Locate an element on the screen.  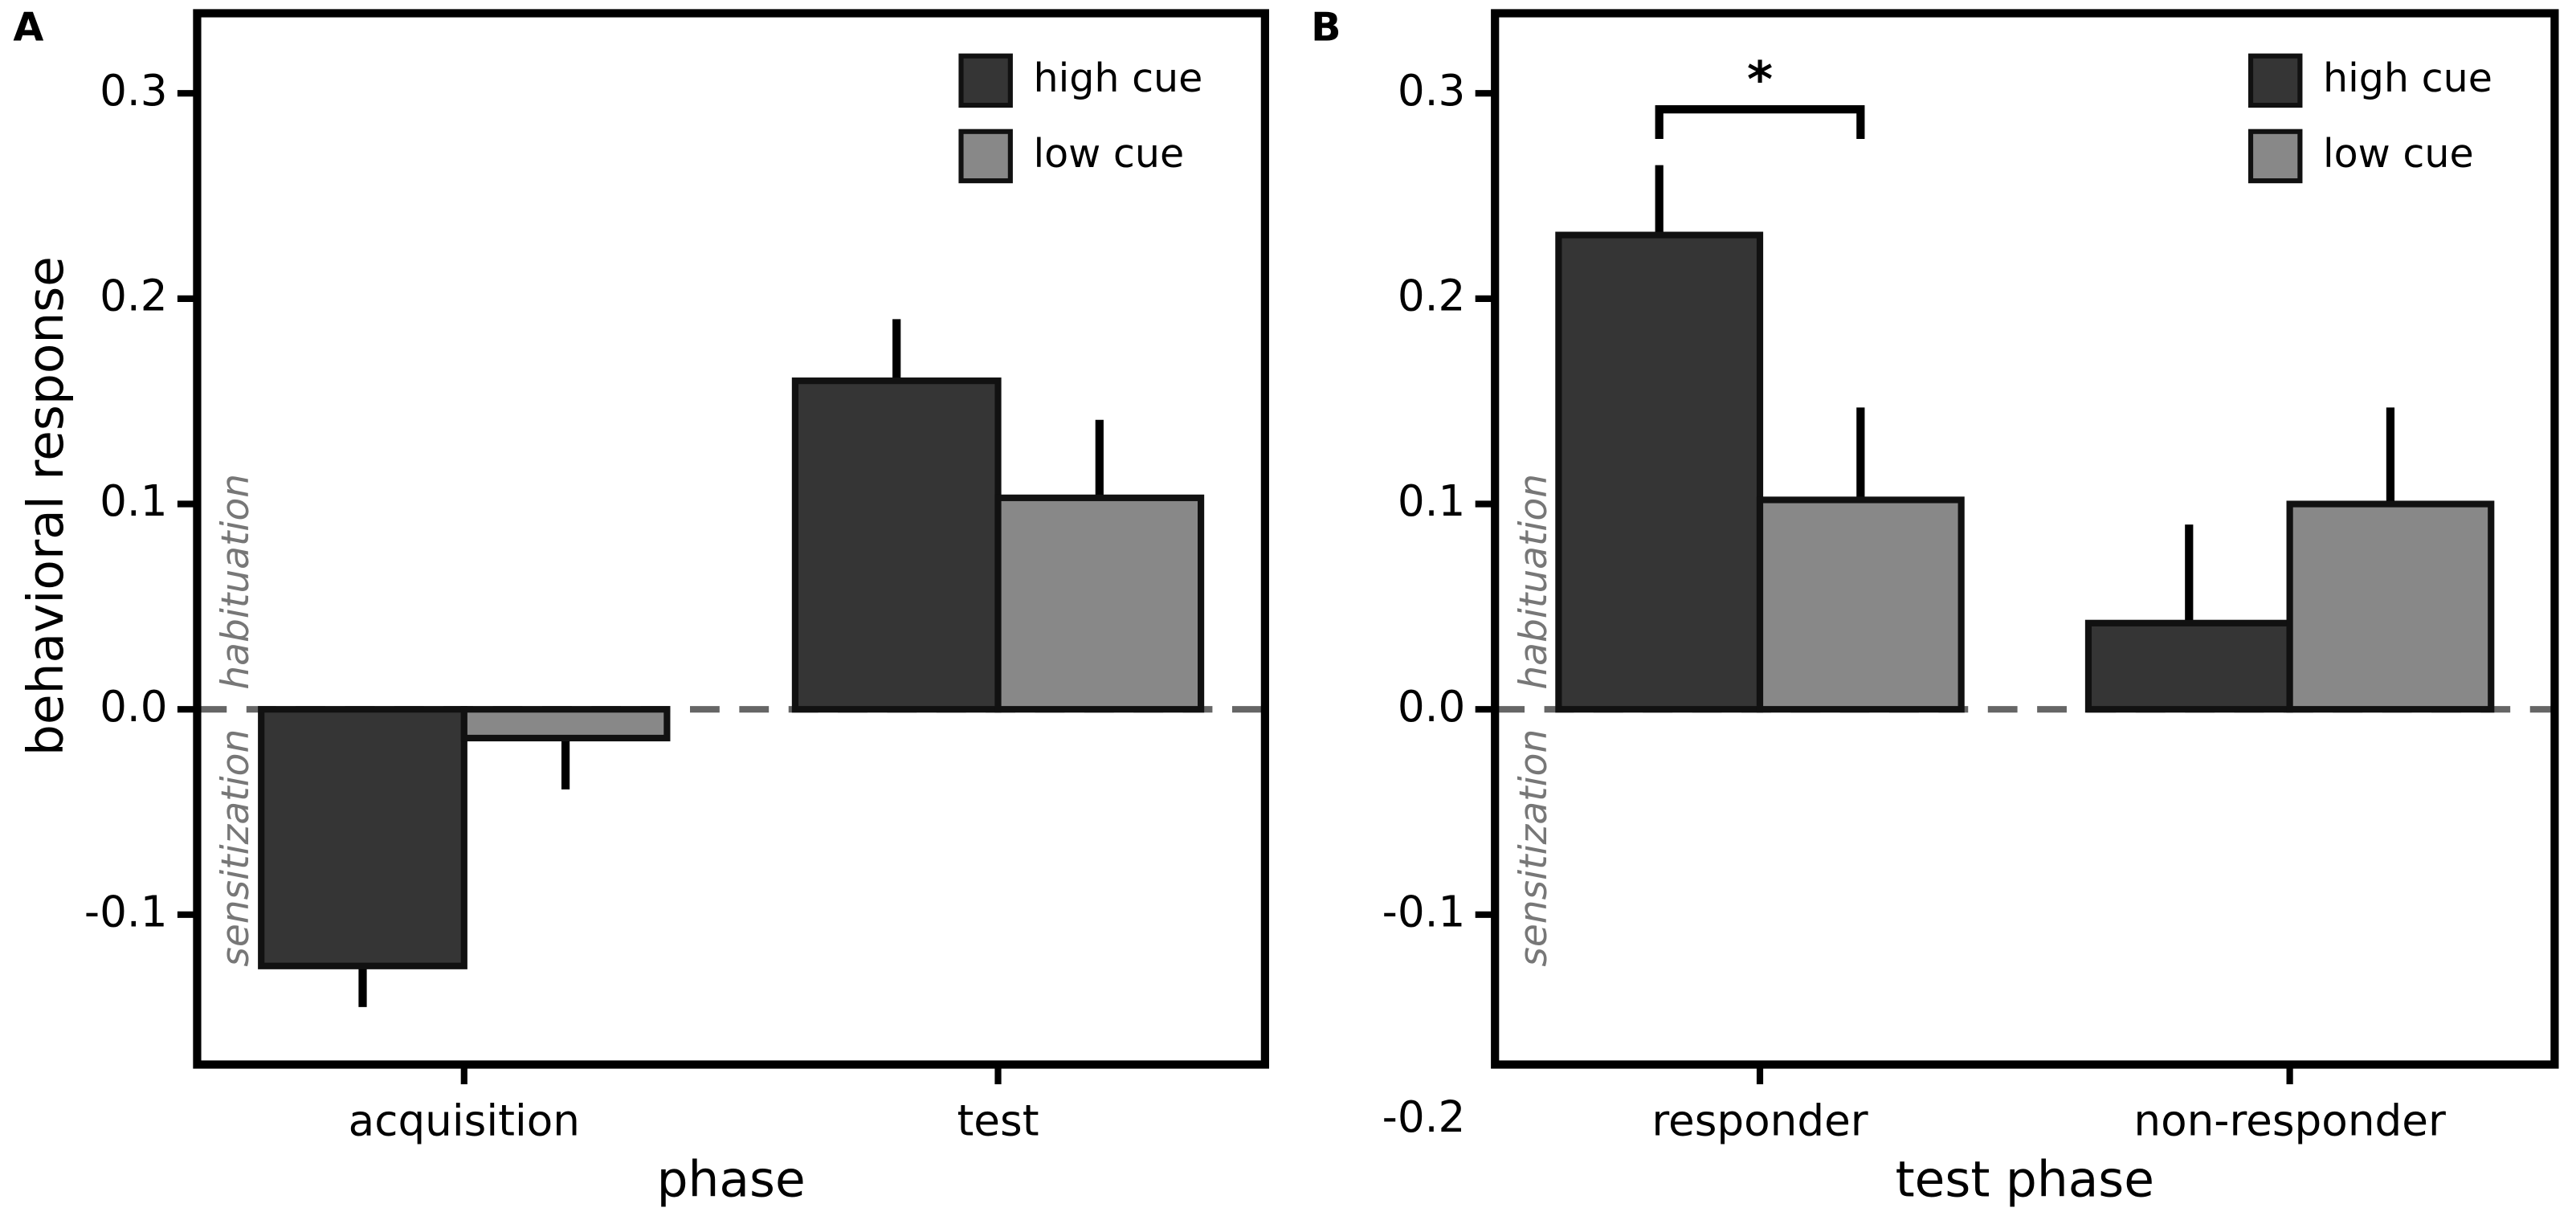
x-tick-label: non-responder is located at coordinates (2289, 1121).